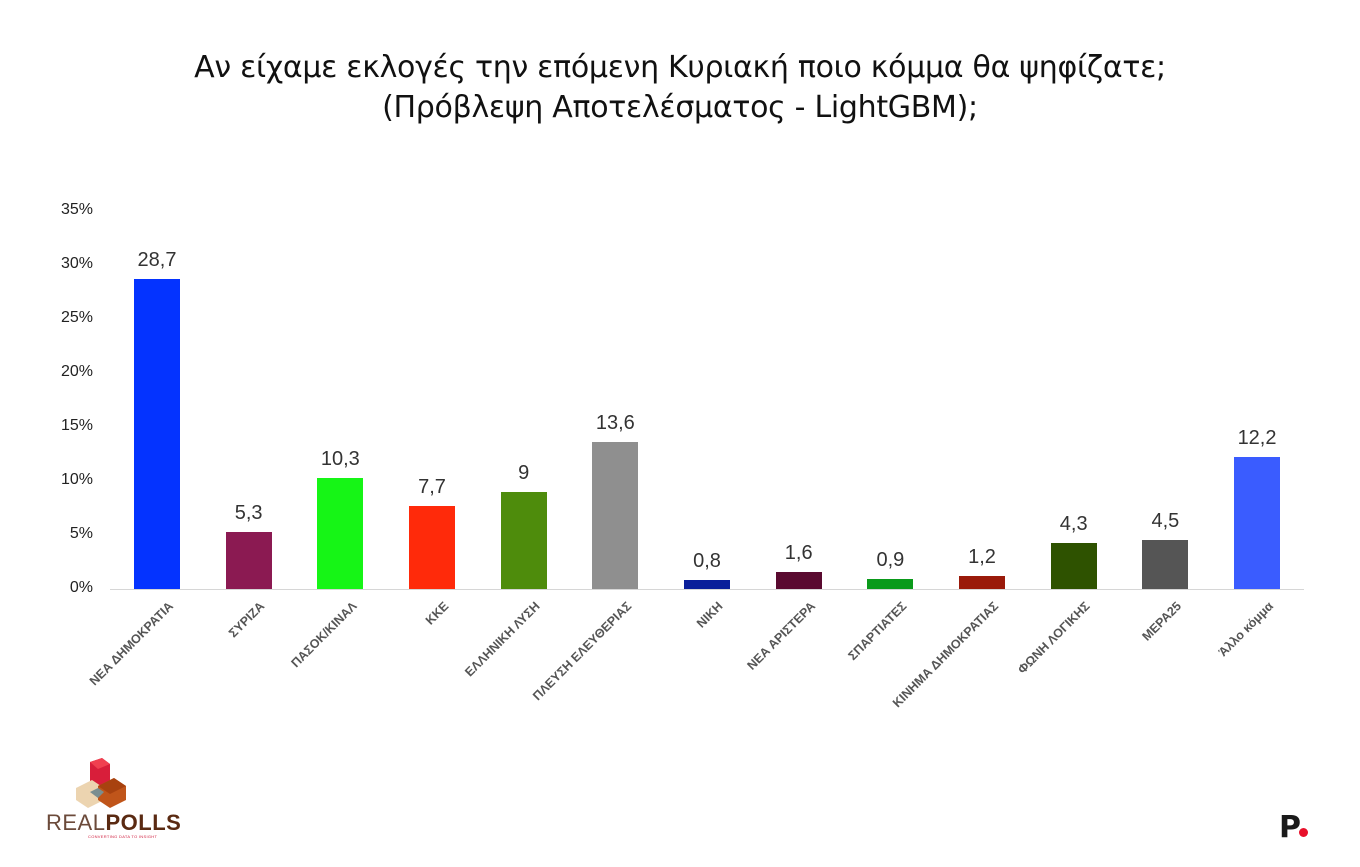  I want to click on bar-value-label: 0,8, so click(707, 561).